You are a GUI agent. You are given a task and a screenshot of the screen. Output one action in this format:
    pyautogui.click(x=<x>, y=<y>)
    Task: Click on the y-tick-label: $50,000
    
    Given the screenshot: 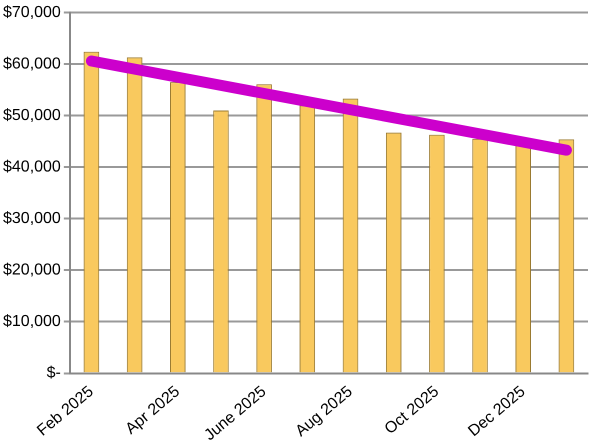 What is the action you would take?
    pyautogui.click(x=31, y=115)
    